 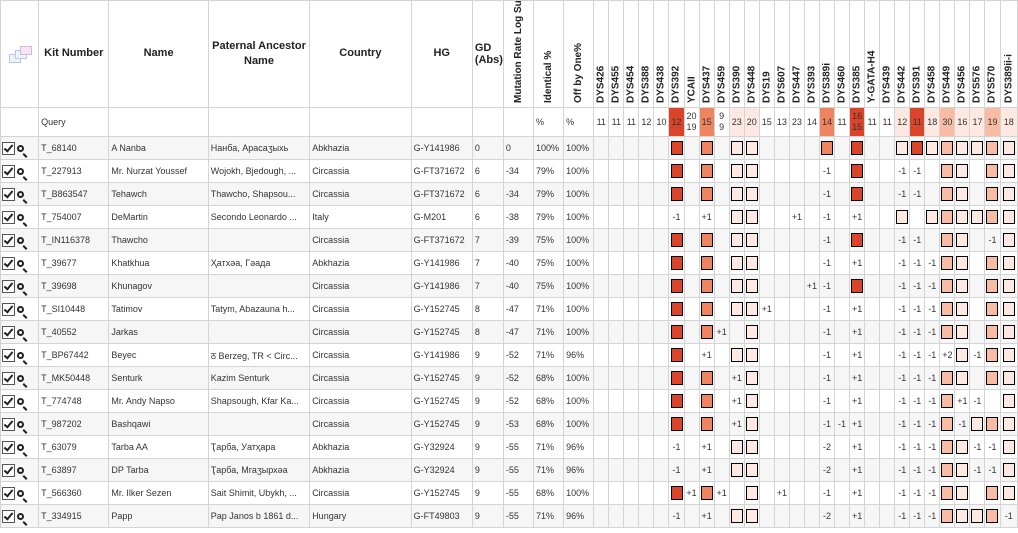 What do you see at coordinates (736, 54) in the screenshot?
I see `col-header-marker: DYS390` at bounding box center [736, 54].